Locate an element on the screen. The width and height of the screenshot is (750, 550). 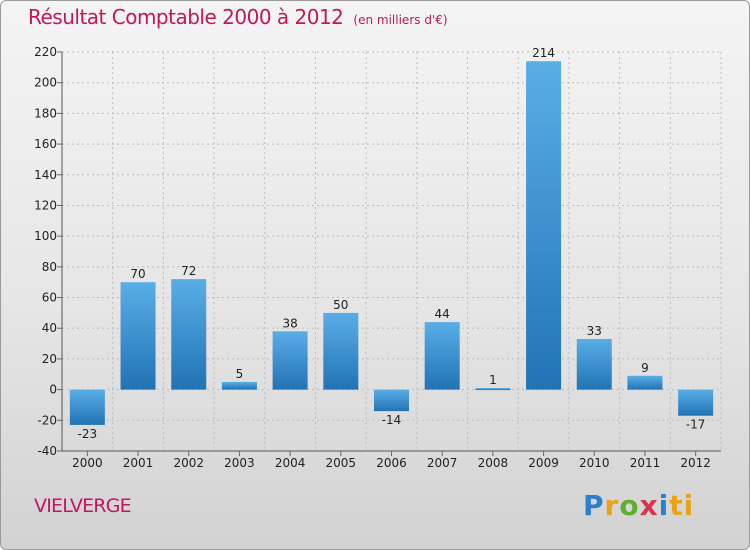
logo-letter: ti is located at coordinates (682, 505).